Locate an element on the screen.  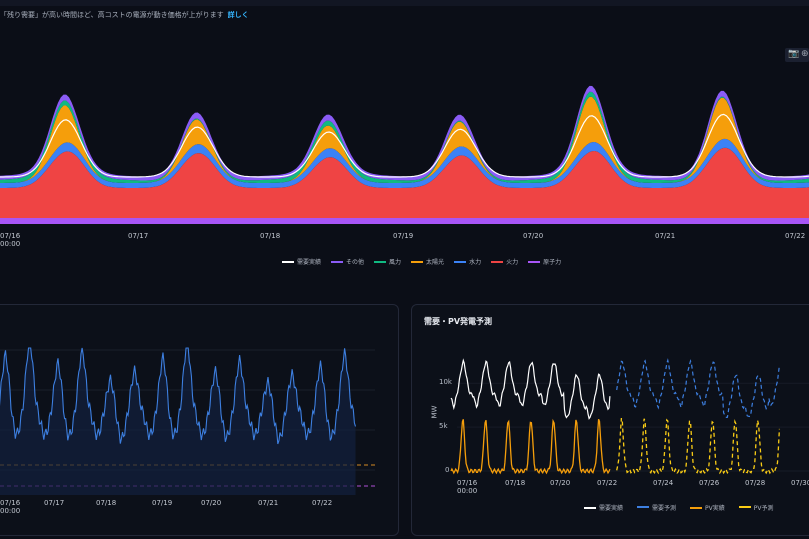
thermal-area is located at coordinates (404, 182).